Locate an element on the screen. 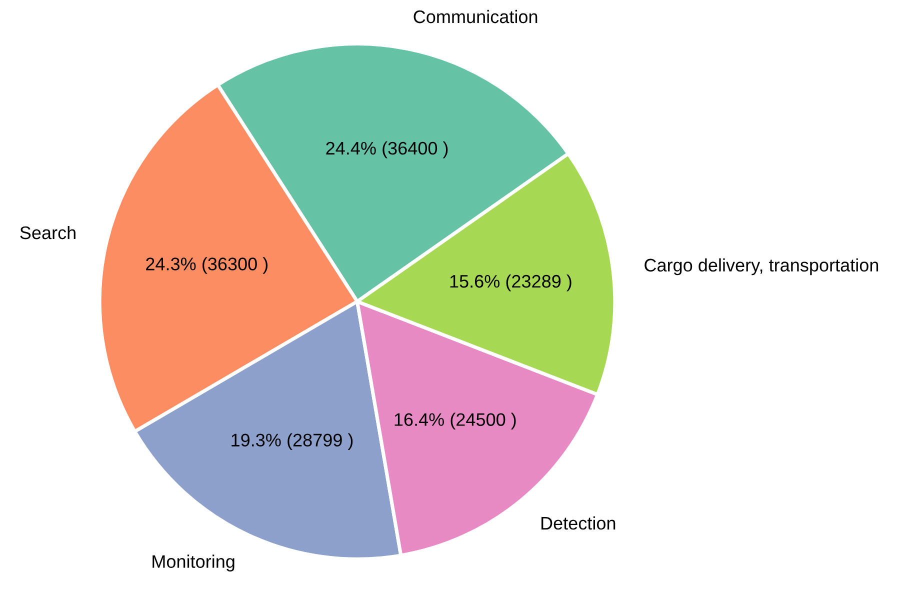  slice-label: Search is located at coordinates (48, 233).